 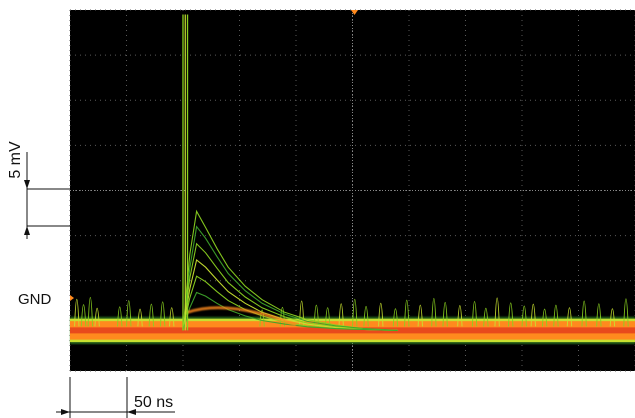 I want to click on x-scale-label: 50 ns, so click(x=153, y=402).